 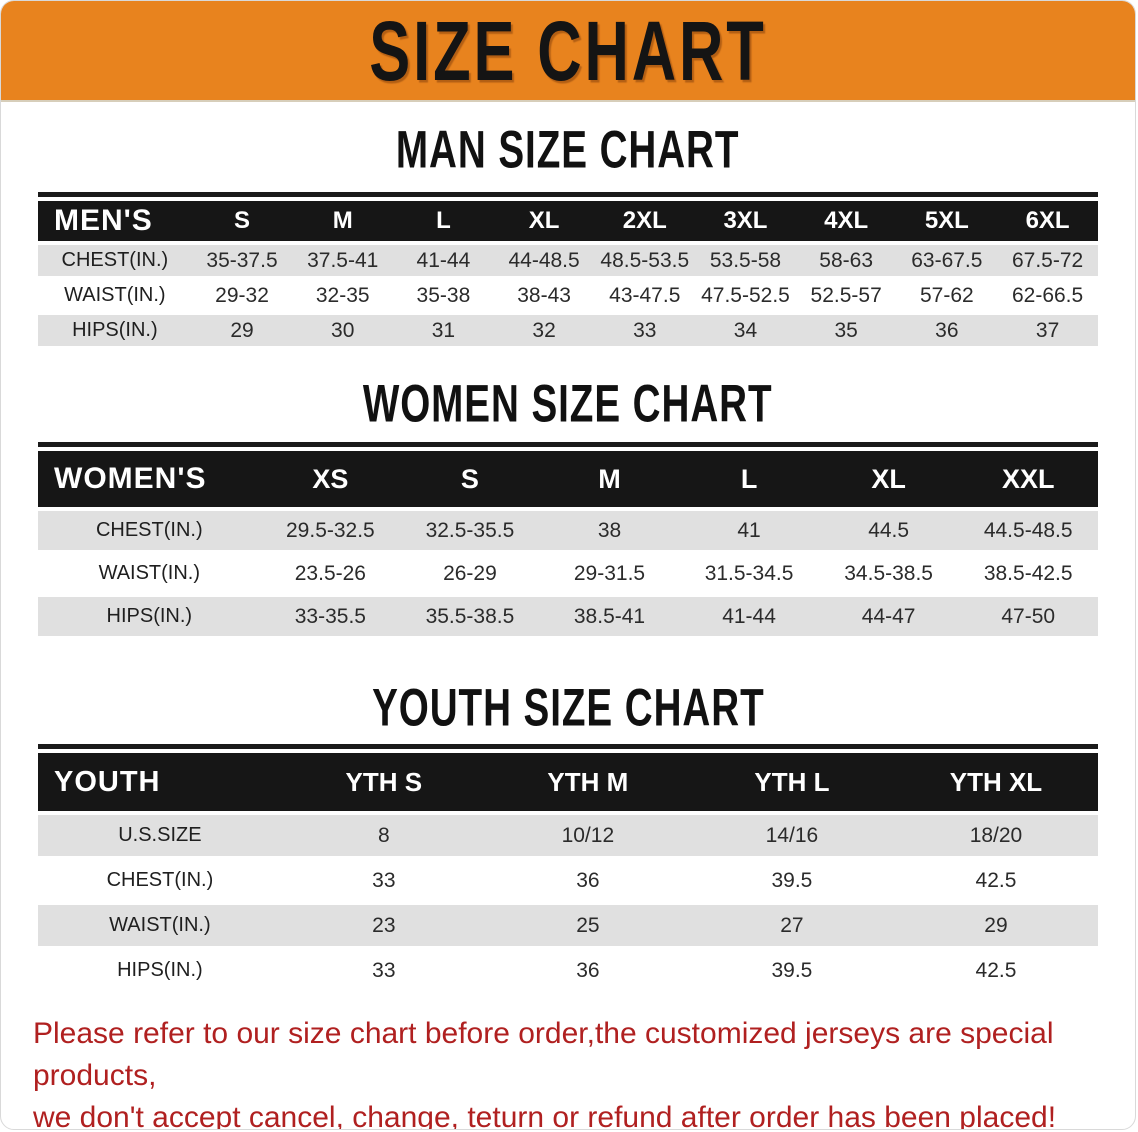 What do you see at coordinates (1047, 260) in the screenshot?
I see `measure-value: 67.5-72` at bounding box center [1047, 260].